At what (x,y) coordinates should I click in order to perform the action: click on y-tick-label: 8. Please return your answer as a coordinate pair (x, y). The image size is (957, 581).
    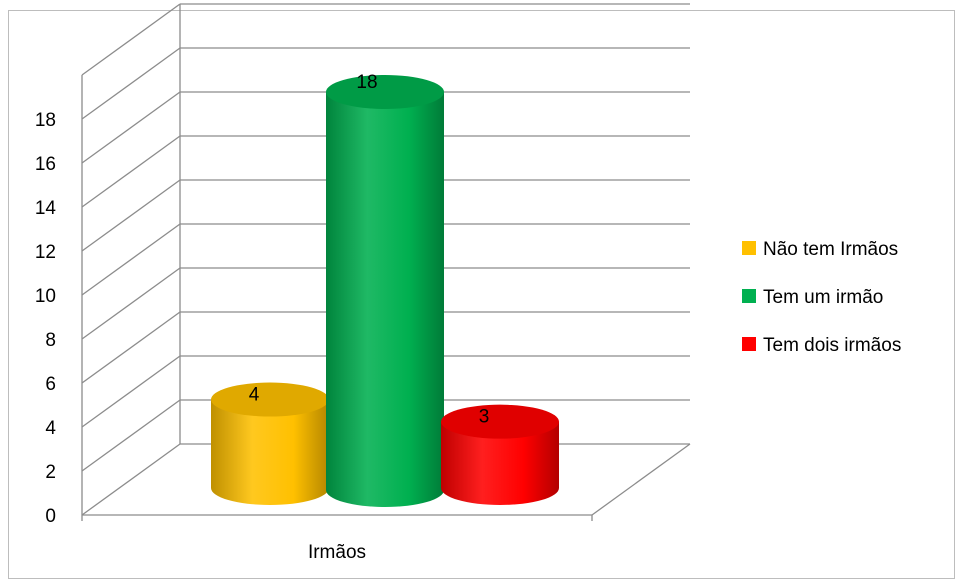
    Looking at the image, I should click on (50, 340).